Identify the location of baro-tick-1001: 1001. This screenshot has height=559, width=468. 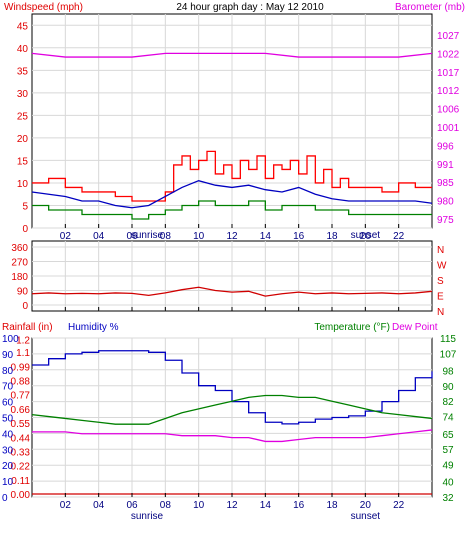
(448, 128).